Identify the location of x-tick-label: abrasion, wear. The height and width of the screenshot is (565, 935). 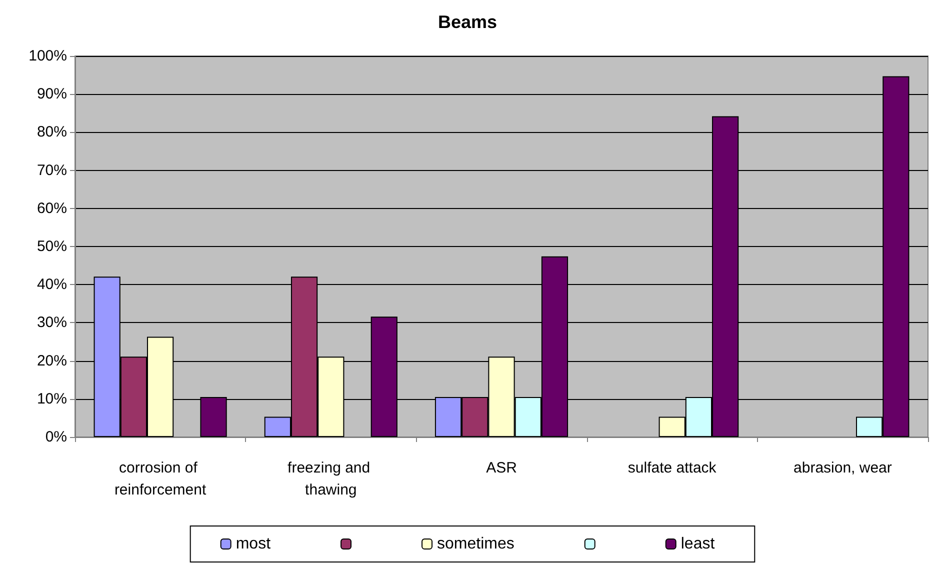
(843, 468).